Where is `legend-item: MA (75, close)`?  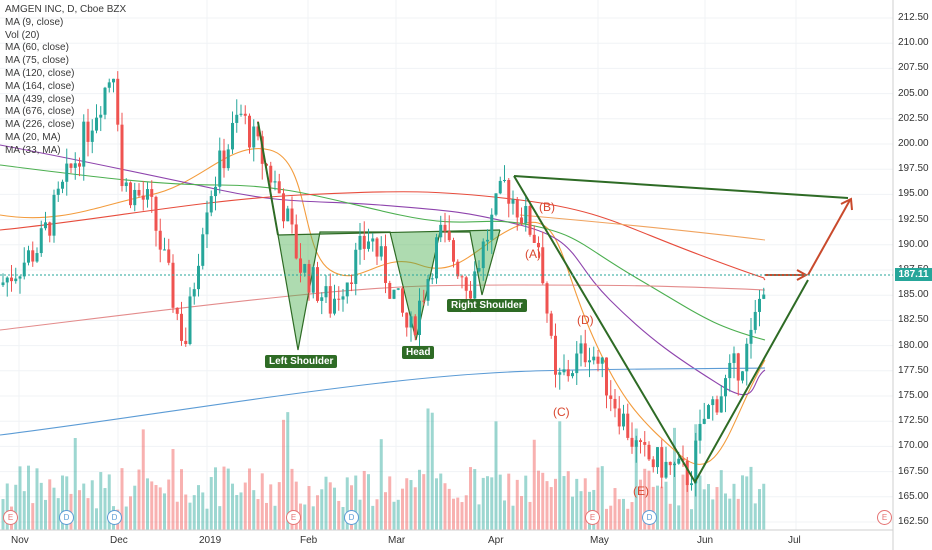 legend-item: MA (75, close) is located at coordinates (37, 61).